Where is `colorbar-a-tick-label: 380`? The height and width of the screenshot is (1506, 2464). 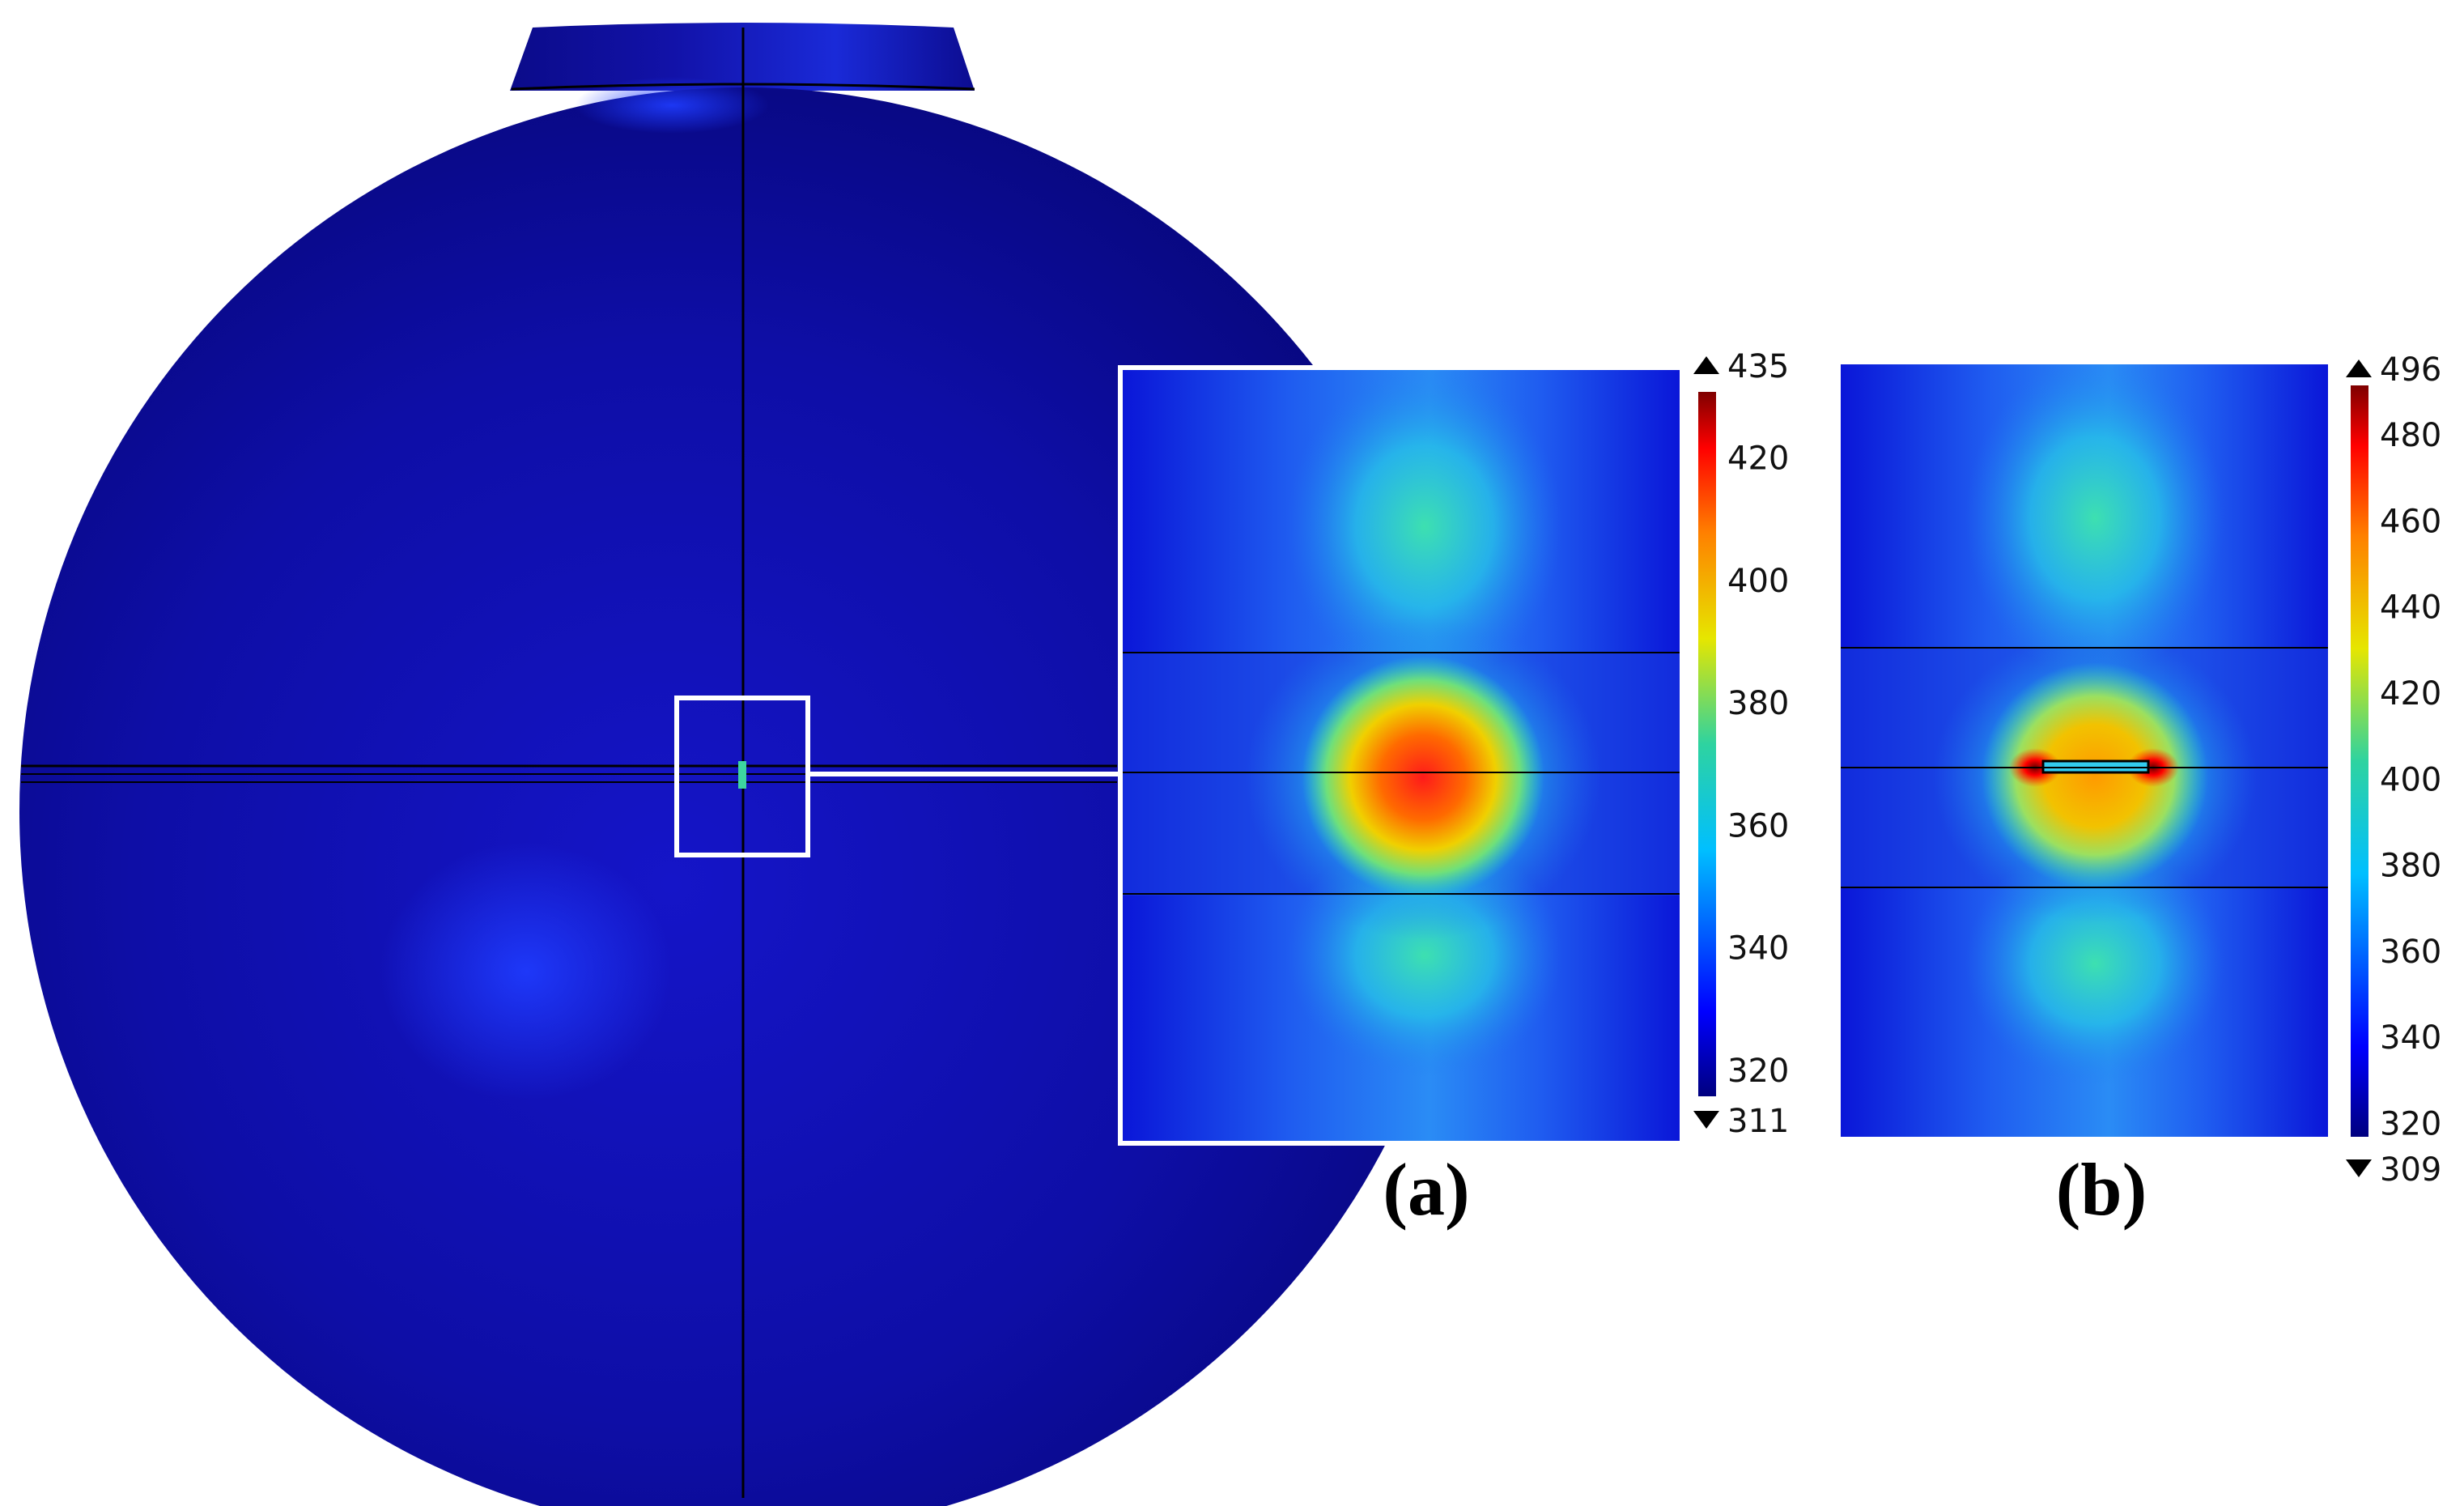
colorbar-a-tick-label: 380 is located at coordinates (1758, 703).